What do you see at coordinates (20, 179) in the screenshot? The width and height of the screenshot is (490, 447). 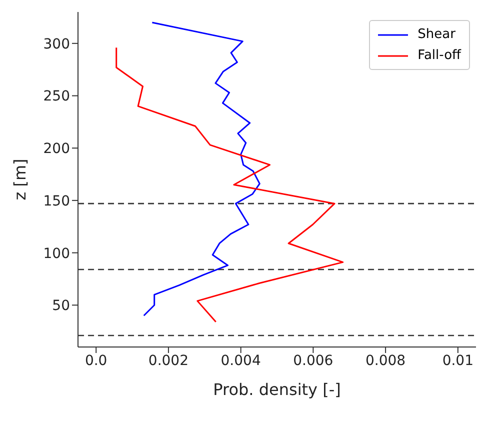 I see `y-axis-title: z [m]` at bounding box center [20, 179].